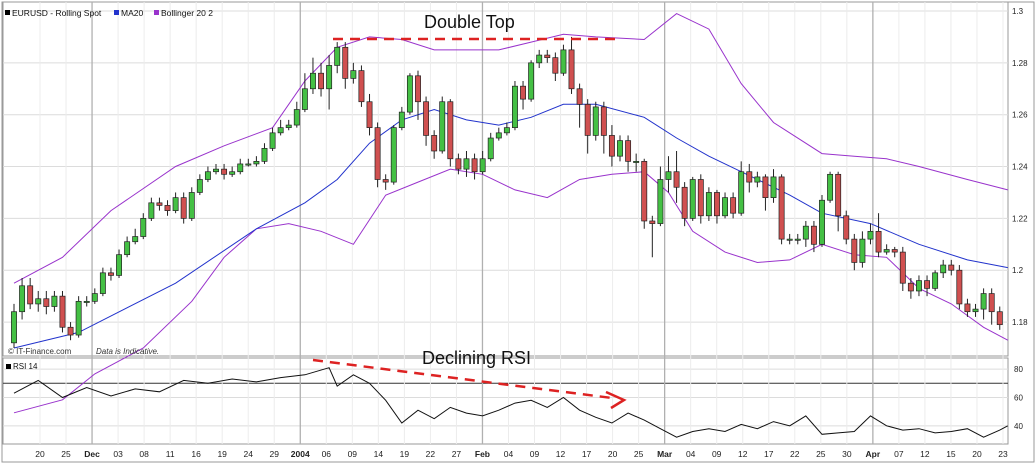  I want to click on double-top-label: Double Top, so click(469, 22).